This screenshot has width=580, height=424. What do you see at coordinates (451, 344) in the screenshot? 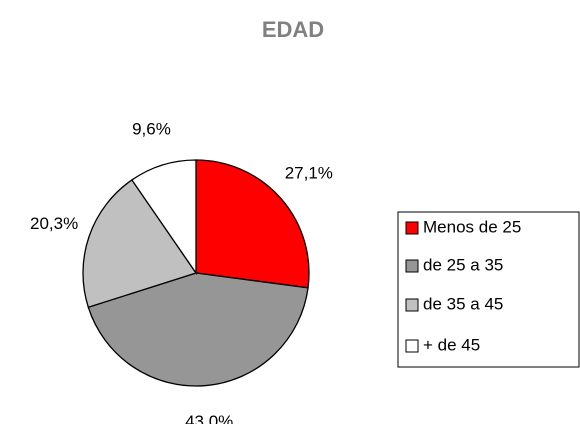
I see `legend-label: + de 45` at bounding box center [451, 344].